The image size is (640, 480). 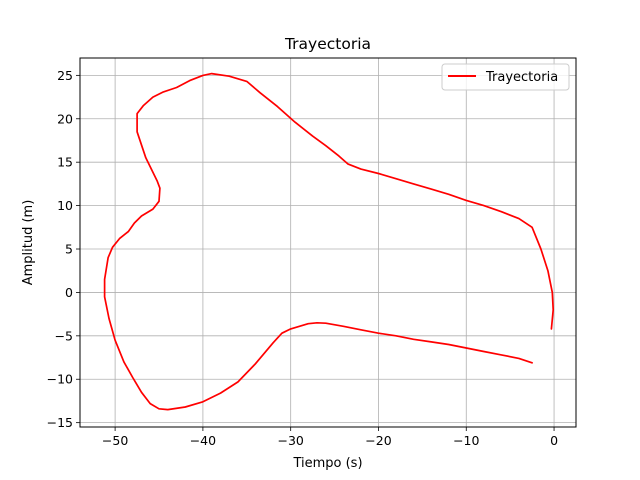 I want to click on x-axis-title: Tiempo (s), so click(x=327, y=463).